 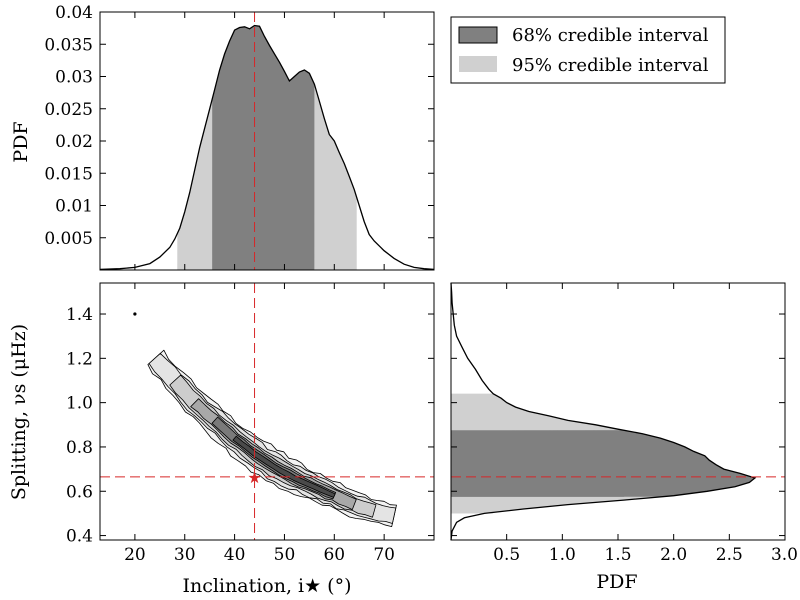 I want to click on y-tick-label: 0.03, so click(x=74, y=78).